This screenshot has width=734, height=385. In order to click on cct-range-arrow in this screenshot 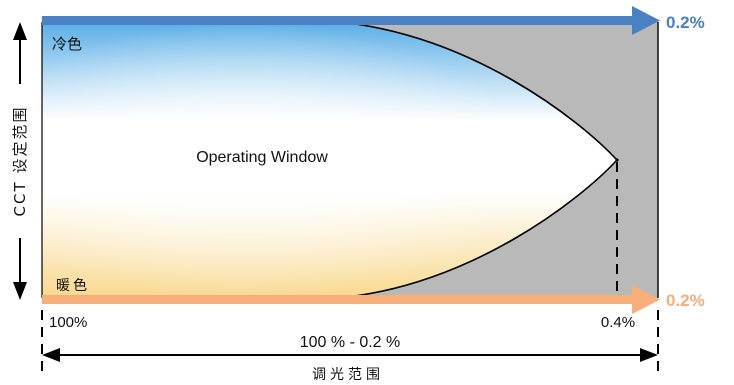, I will do `click(20, 161)`.